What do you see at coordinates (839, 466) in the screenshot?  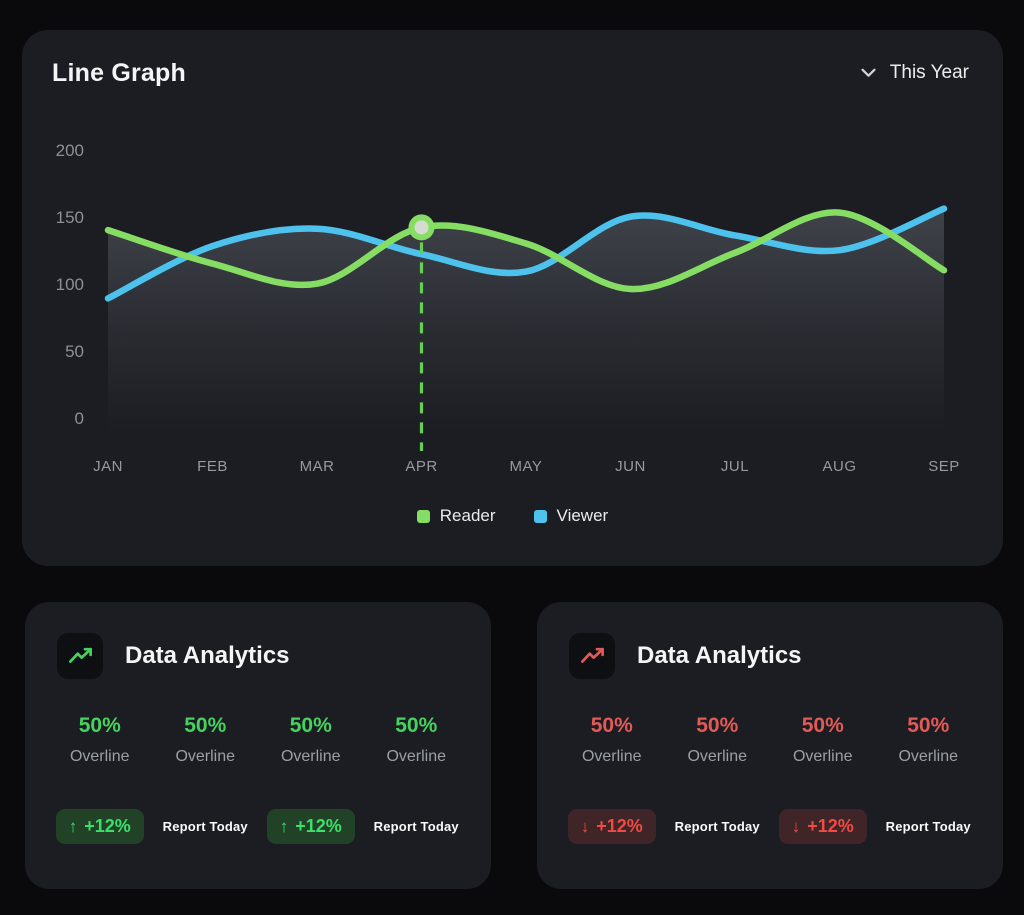 I see `x-tick-label: AUG` at bounding box center [839, 466].